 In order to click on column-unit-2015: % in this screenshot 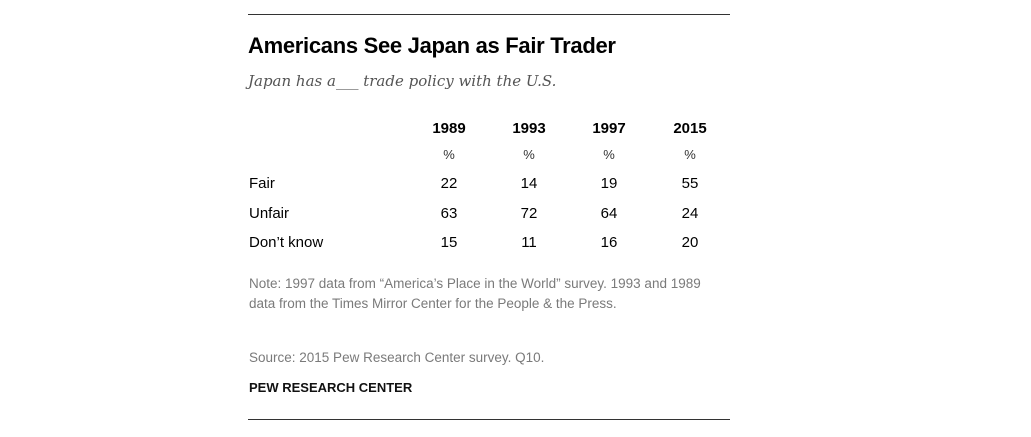, I will do `click(690, 154)`.